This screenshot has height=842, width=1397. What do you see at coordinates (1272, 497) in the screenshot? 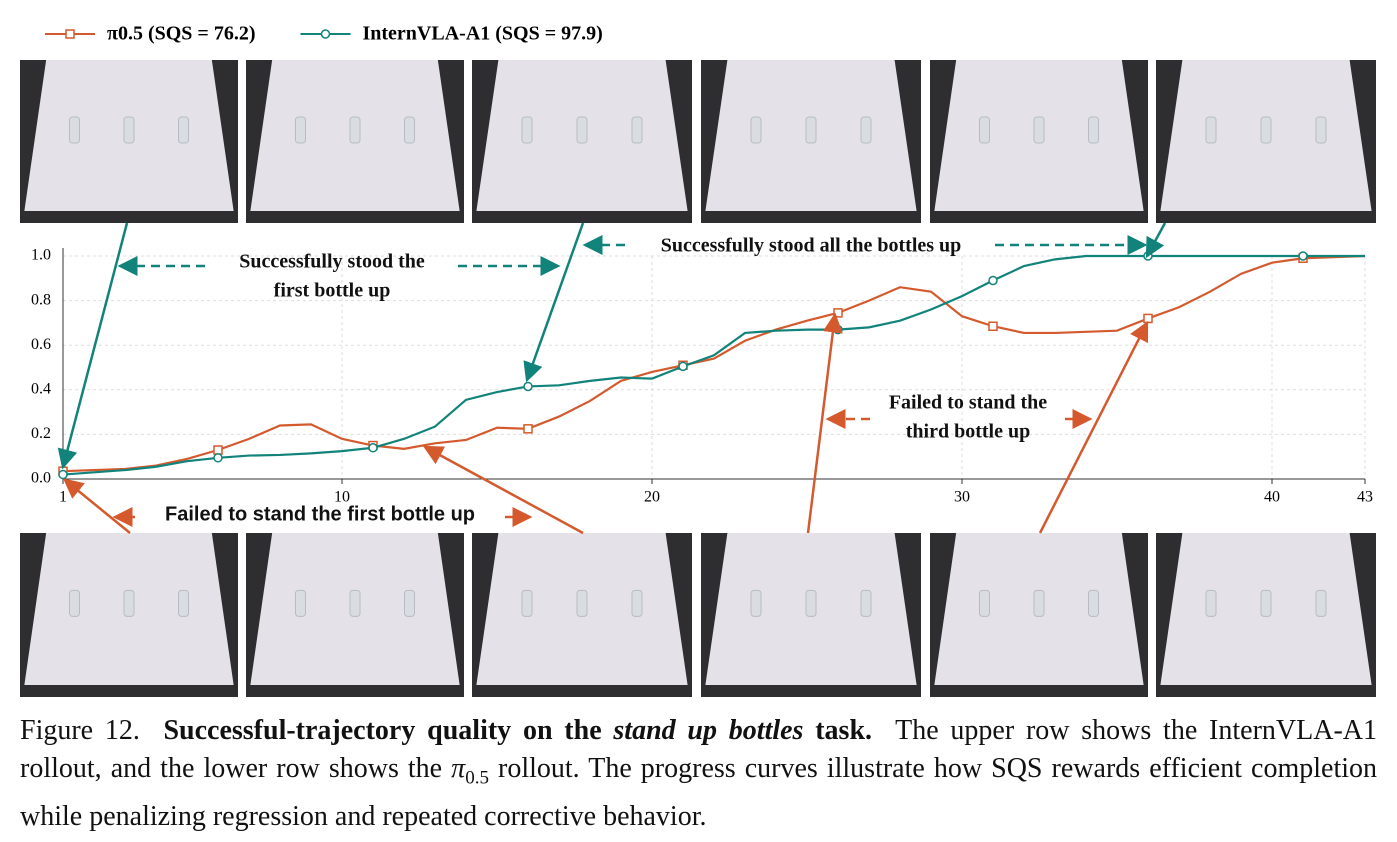
I see `x-tick-label: 40` at bounding box center [1272, 497].